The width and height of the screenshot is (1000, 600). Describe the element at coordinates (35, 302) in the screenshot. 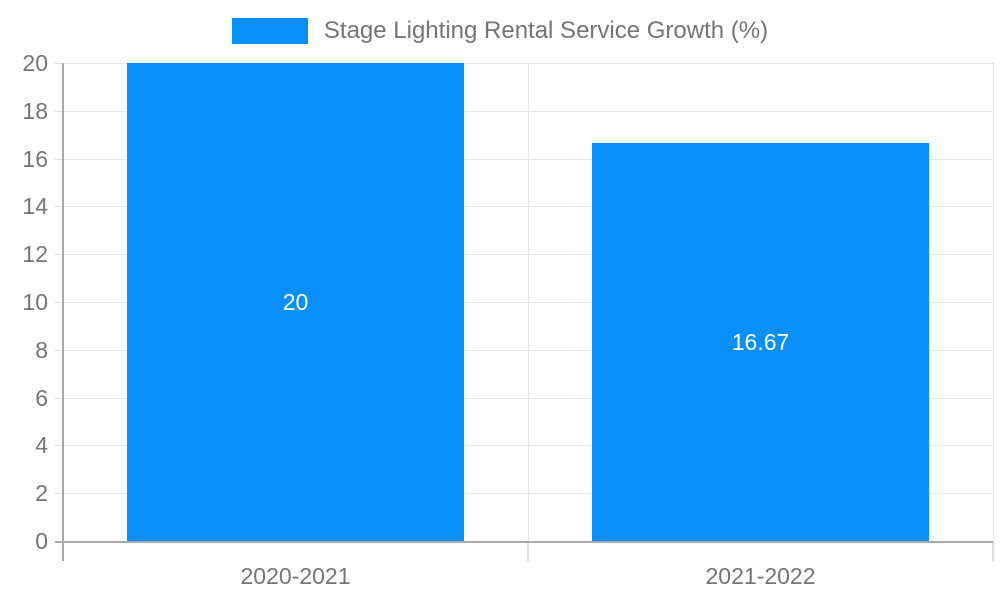

I see `y-axis-tick-label: 10` at that location.